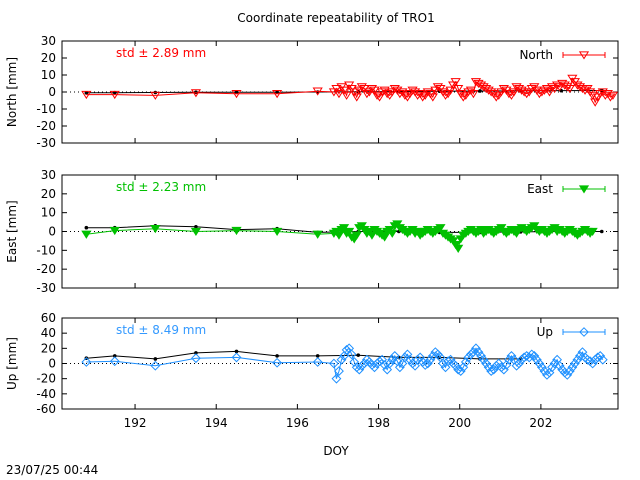  What do you see at coordinates (566, 189) in the screenshot?
I see `east-legend: East` at bounding box center [566, 189].